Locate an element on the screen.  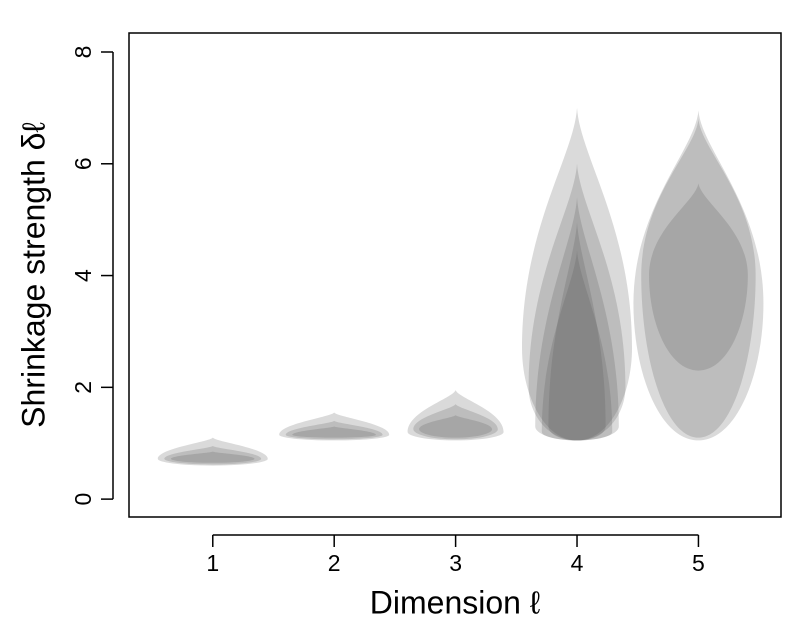
y-tick-label: 6 is located at coordinates (83, 163).